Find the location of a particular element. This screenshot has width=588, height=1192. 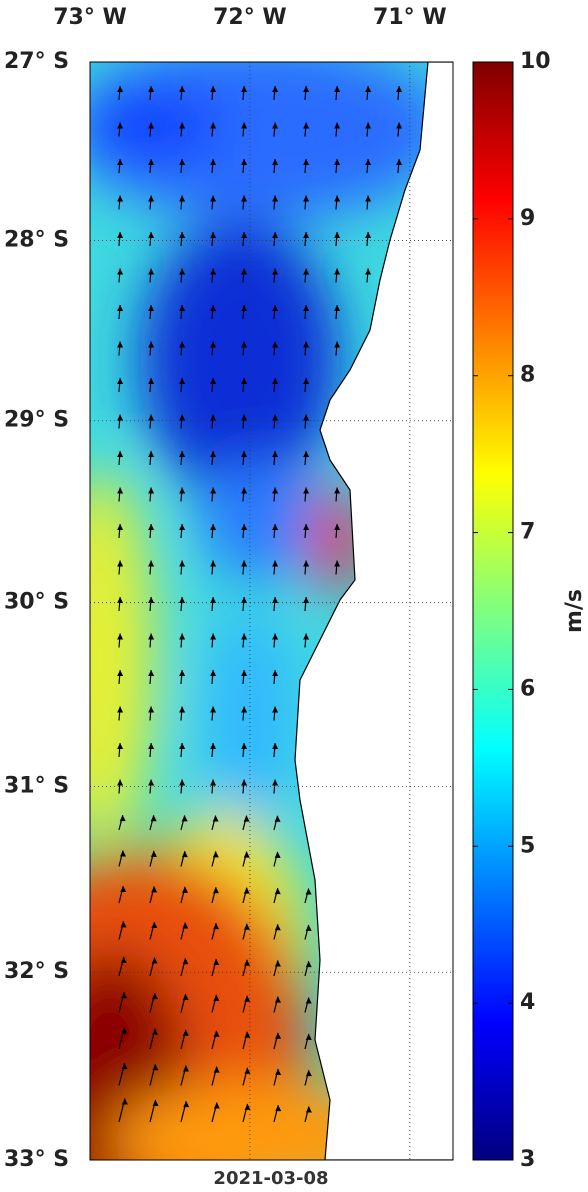

colorbar-tick-label: 6 is located at coordinates (527, 688).